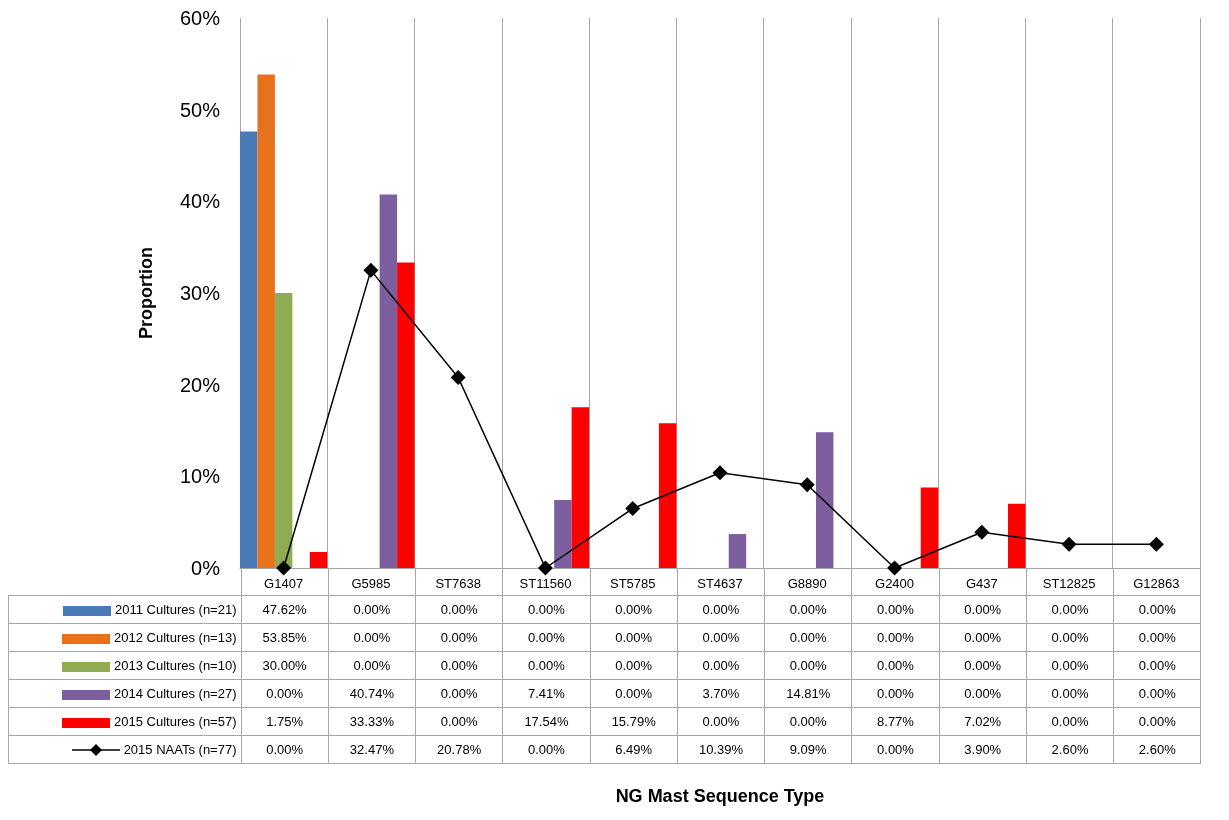 The image size is (1229, 820). What do you see at coordinates (180, 749) in the screenshot?
I see `legend-label: 2015 NAATs (n=77)` at bounding box center [180, 749].